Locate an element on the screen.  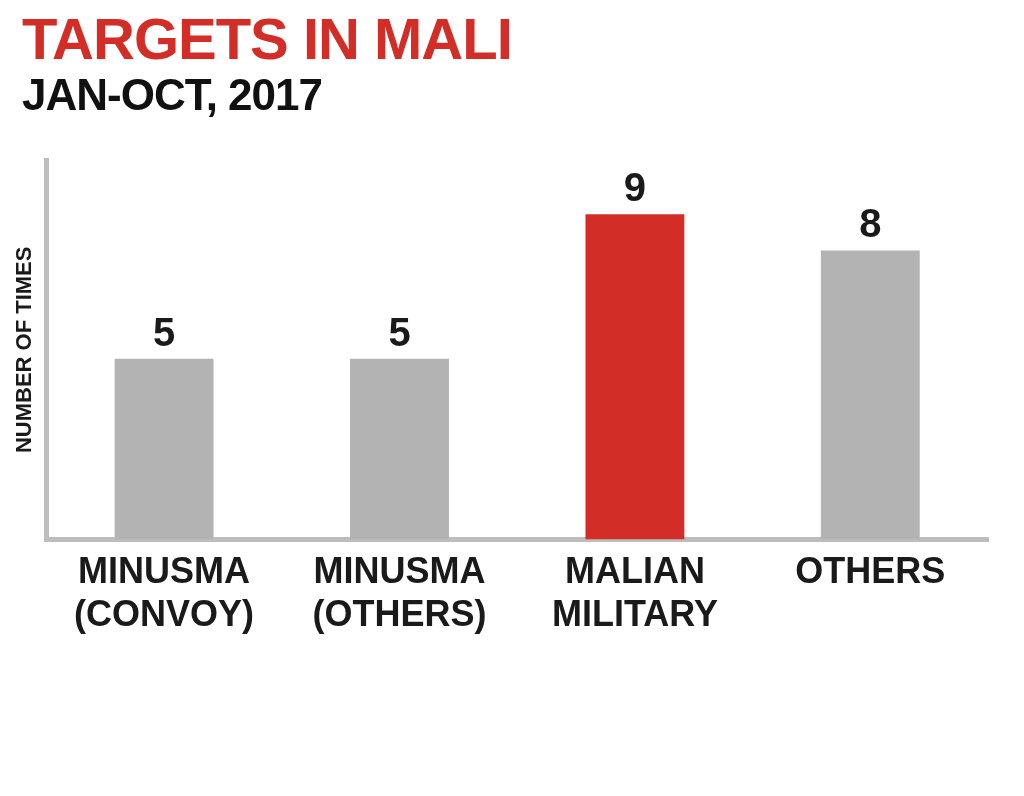
x-tick-label: MALIAN MILITARY is located at coordinates (634, 592).